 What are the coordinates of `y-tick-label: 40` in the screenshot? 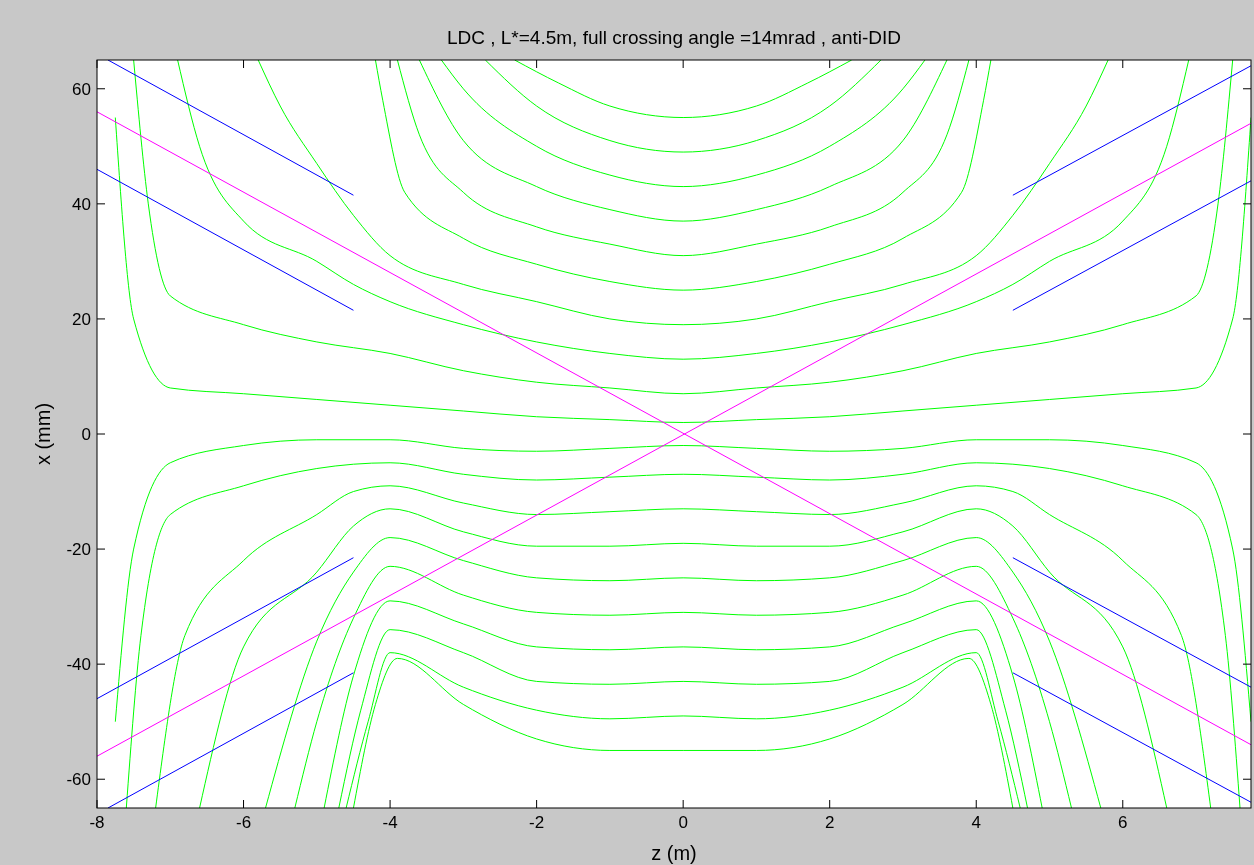 It's located at (81, 204).